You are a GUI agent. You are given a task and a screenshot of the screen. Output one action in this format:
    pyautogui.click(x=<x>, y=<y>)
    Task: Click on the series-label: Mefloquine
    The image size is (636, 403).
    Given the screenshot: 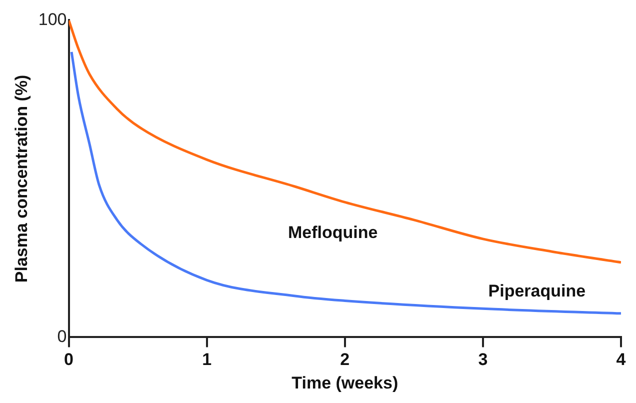 What is the action you would take?
    pyautogui.click(x=333, y=232)
    